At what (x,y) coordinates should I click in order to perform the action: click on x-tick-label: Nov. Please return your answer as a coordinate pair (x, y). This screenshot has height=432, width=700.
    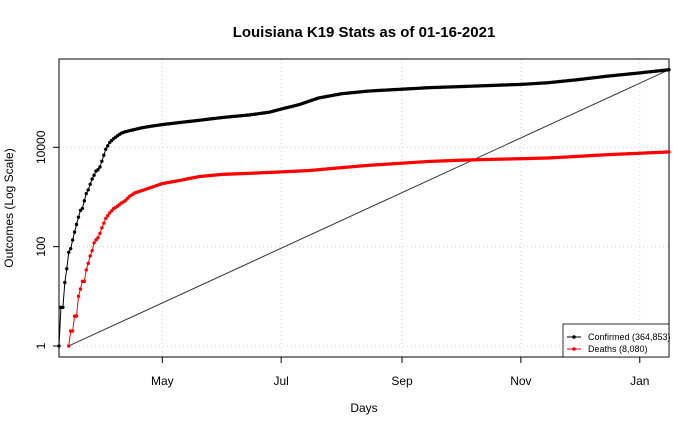
    Looking at the image, I should click on (520, 381).